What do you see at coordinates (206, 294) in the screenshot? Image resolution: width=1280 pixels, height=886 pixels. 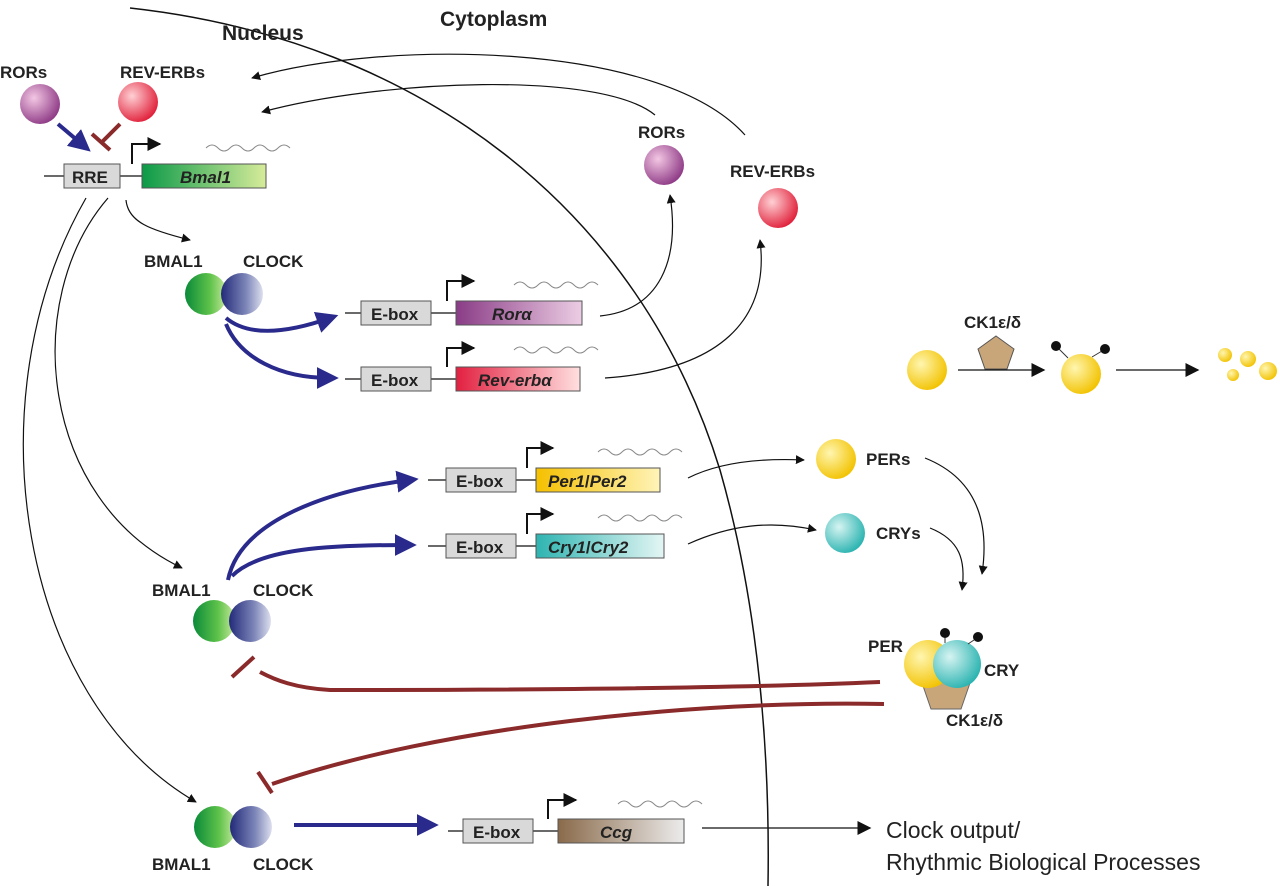 I see `bmal1-a-protein` at bounding box center [206, 294].